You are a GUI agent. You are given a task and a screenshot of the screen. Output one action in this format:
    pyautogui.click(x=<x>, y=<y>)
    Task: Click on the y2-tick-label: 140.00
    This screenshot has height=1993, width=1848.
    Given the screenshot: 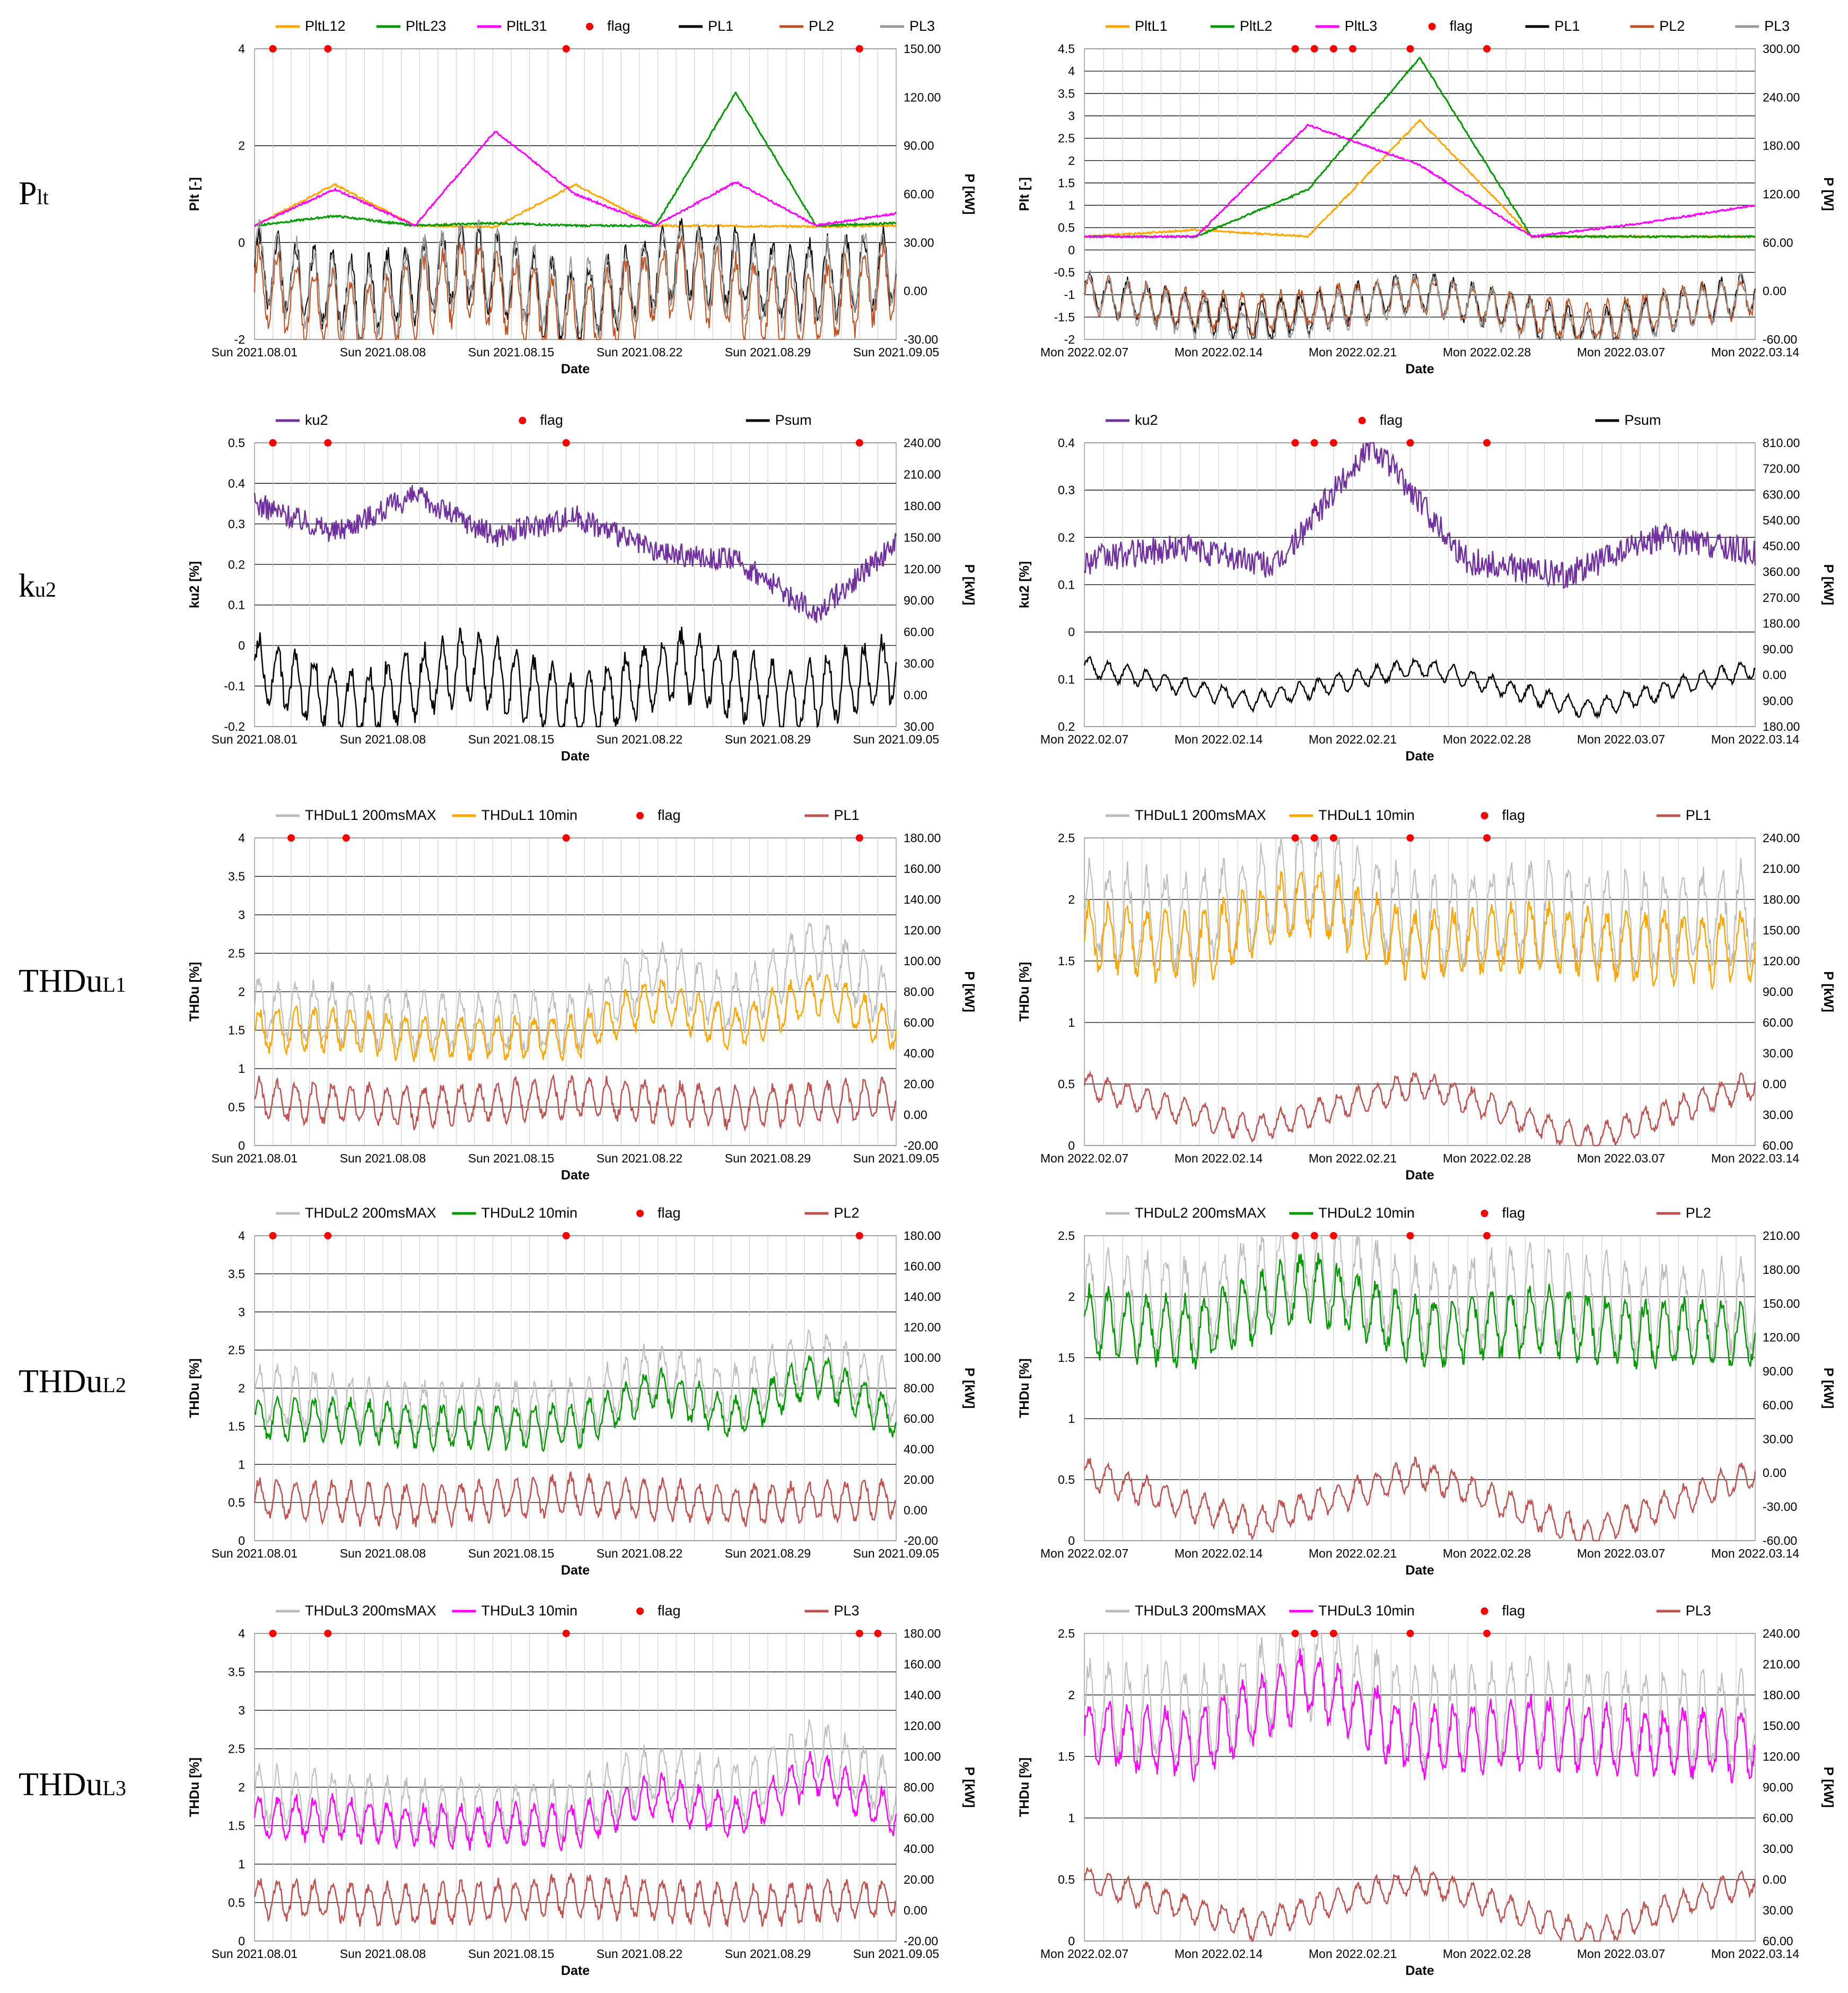 What is the action you would take?
    pyautogui.click(x=923, y=1695)
    